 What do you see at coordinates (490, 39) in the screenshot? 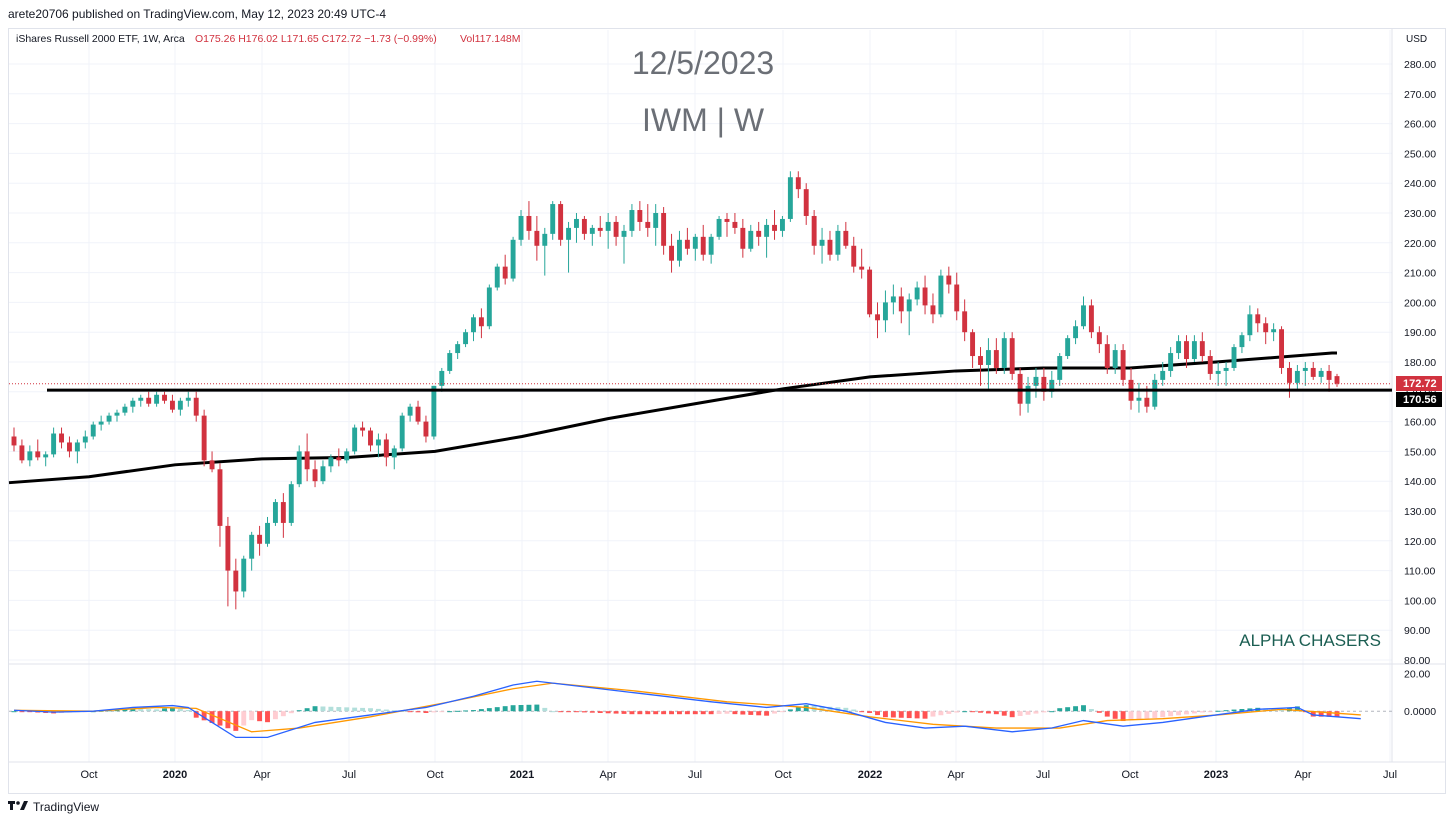
I see `legend-volume: Vol117.148M` at bounding box center [490, 39].